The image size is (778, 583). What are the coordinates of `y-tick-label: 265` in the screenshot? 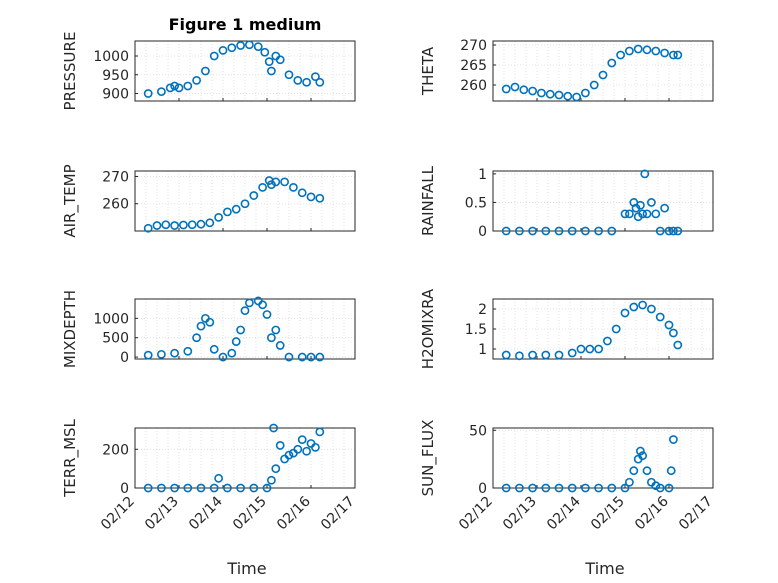 It's located at (473, 66).